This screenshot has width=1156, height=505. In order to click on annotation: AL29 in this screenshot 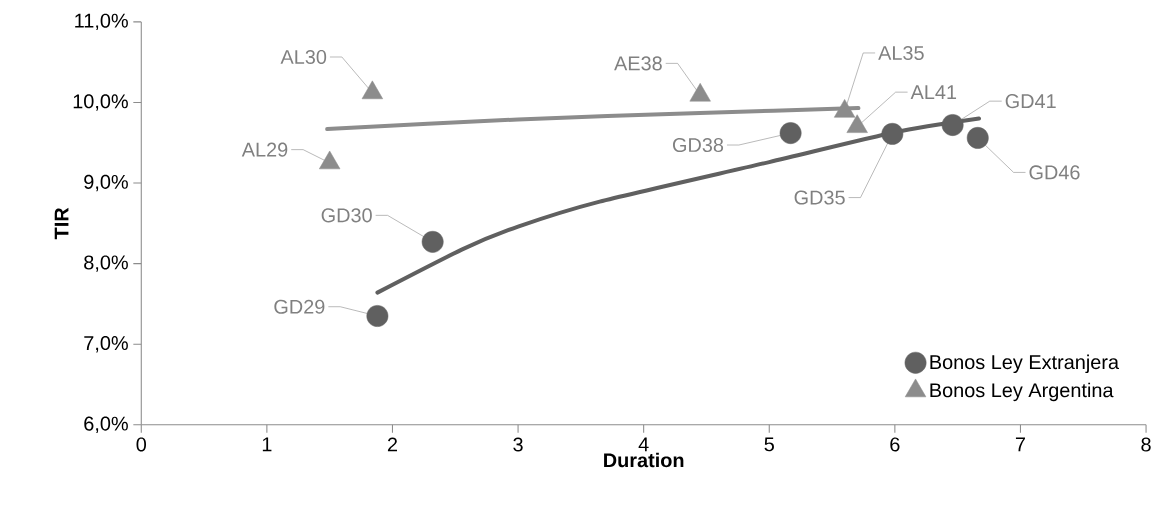, I will do `click(264, 149)`.